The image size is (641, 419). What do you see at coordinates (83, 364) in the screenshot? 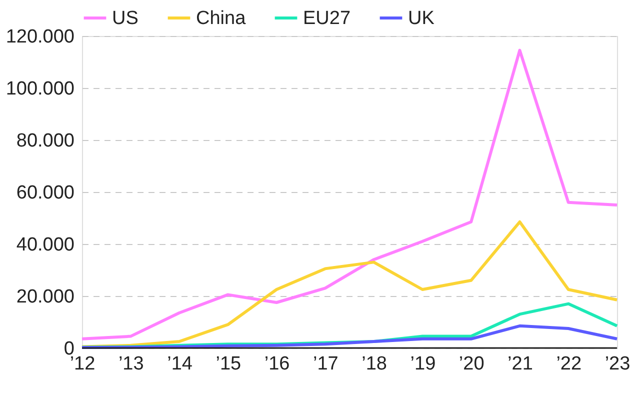
I see `x-tick-label: ’12` at bounding box center [83, 364].